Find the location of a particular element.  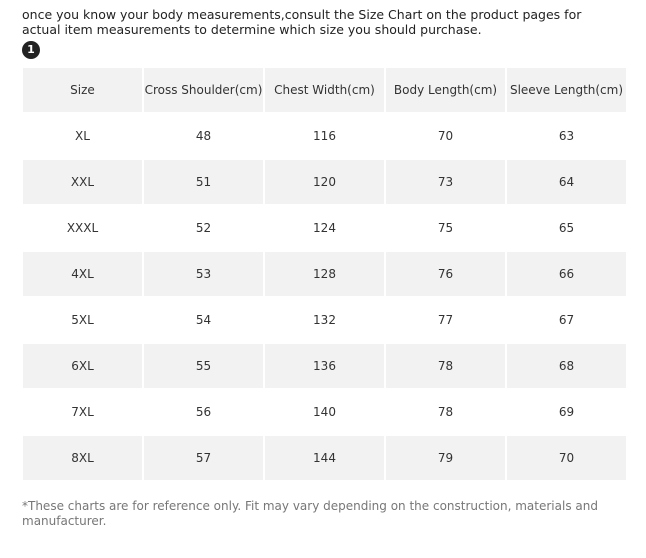

measurement-cell: 63 is located at coordinates (566, 136).